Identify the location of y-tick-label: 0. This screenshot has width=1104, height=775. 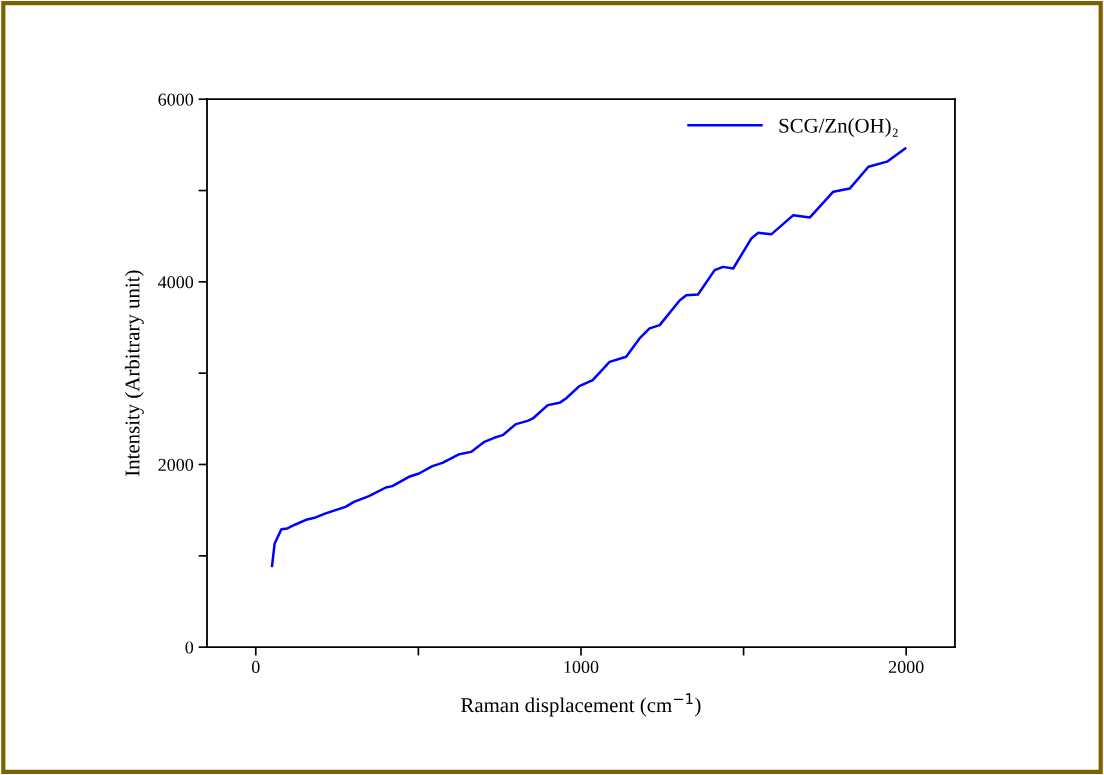
(189, 647).